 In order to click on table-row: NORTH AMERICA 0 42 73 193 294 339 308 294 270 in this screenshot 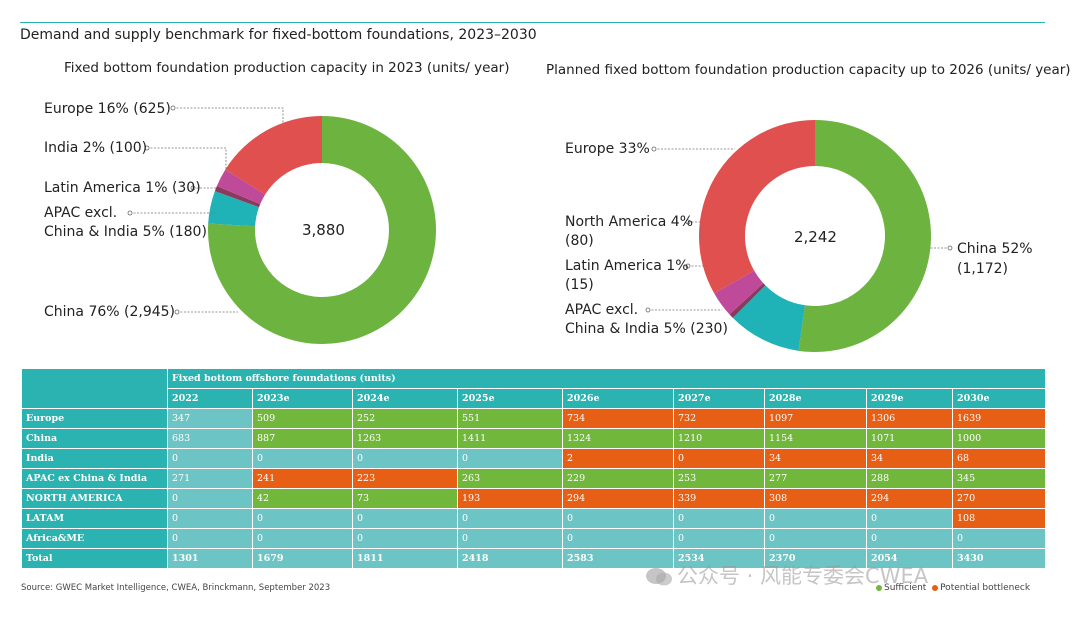, I will do `click(534, 498)`.